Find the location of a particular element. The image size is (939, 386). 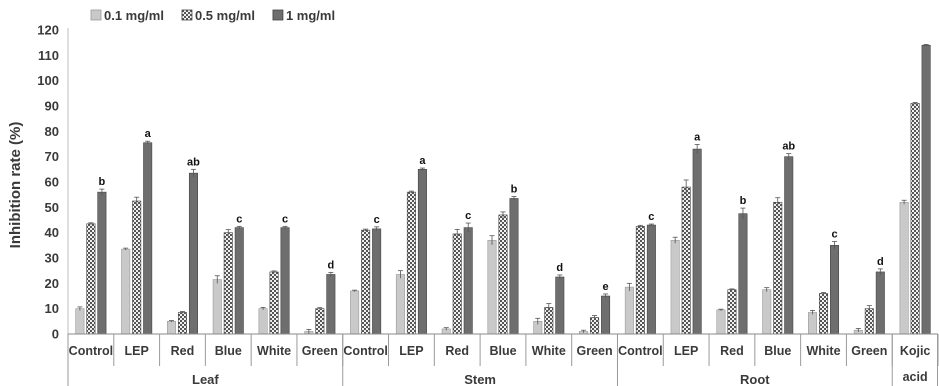

y-tick-label: 100 is located at coordinates (48, 80).